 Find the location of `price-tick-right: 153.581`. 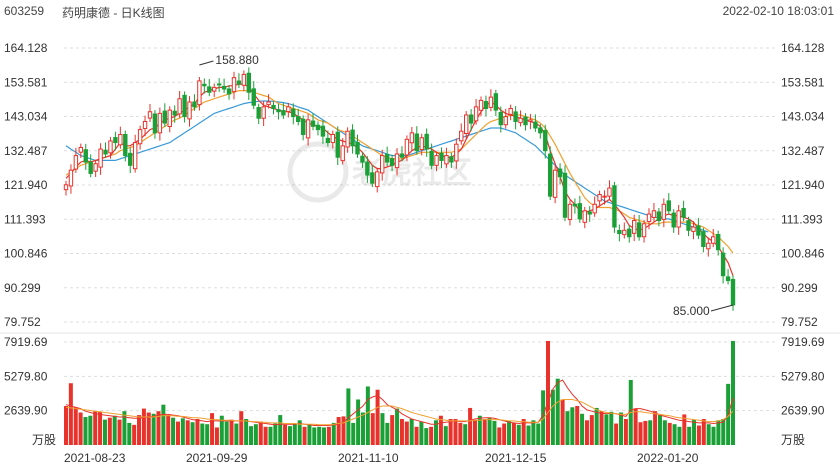

price-tick-right: 153.581 is located at coordinates (803, 82).